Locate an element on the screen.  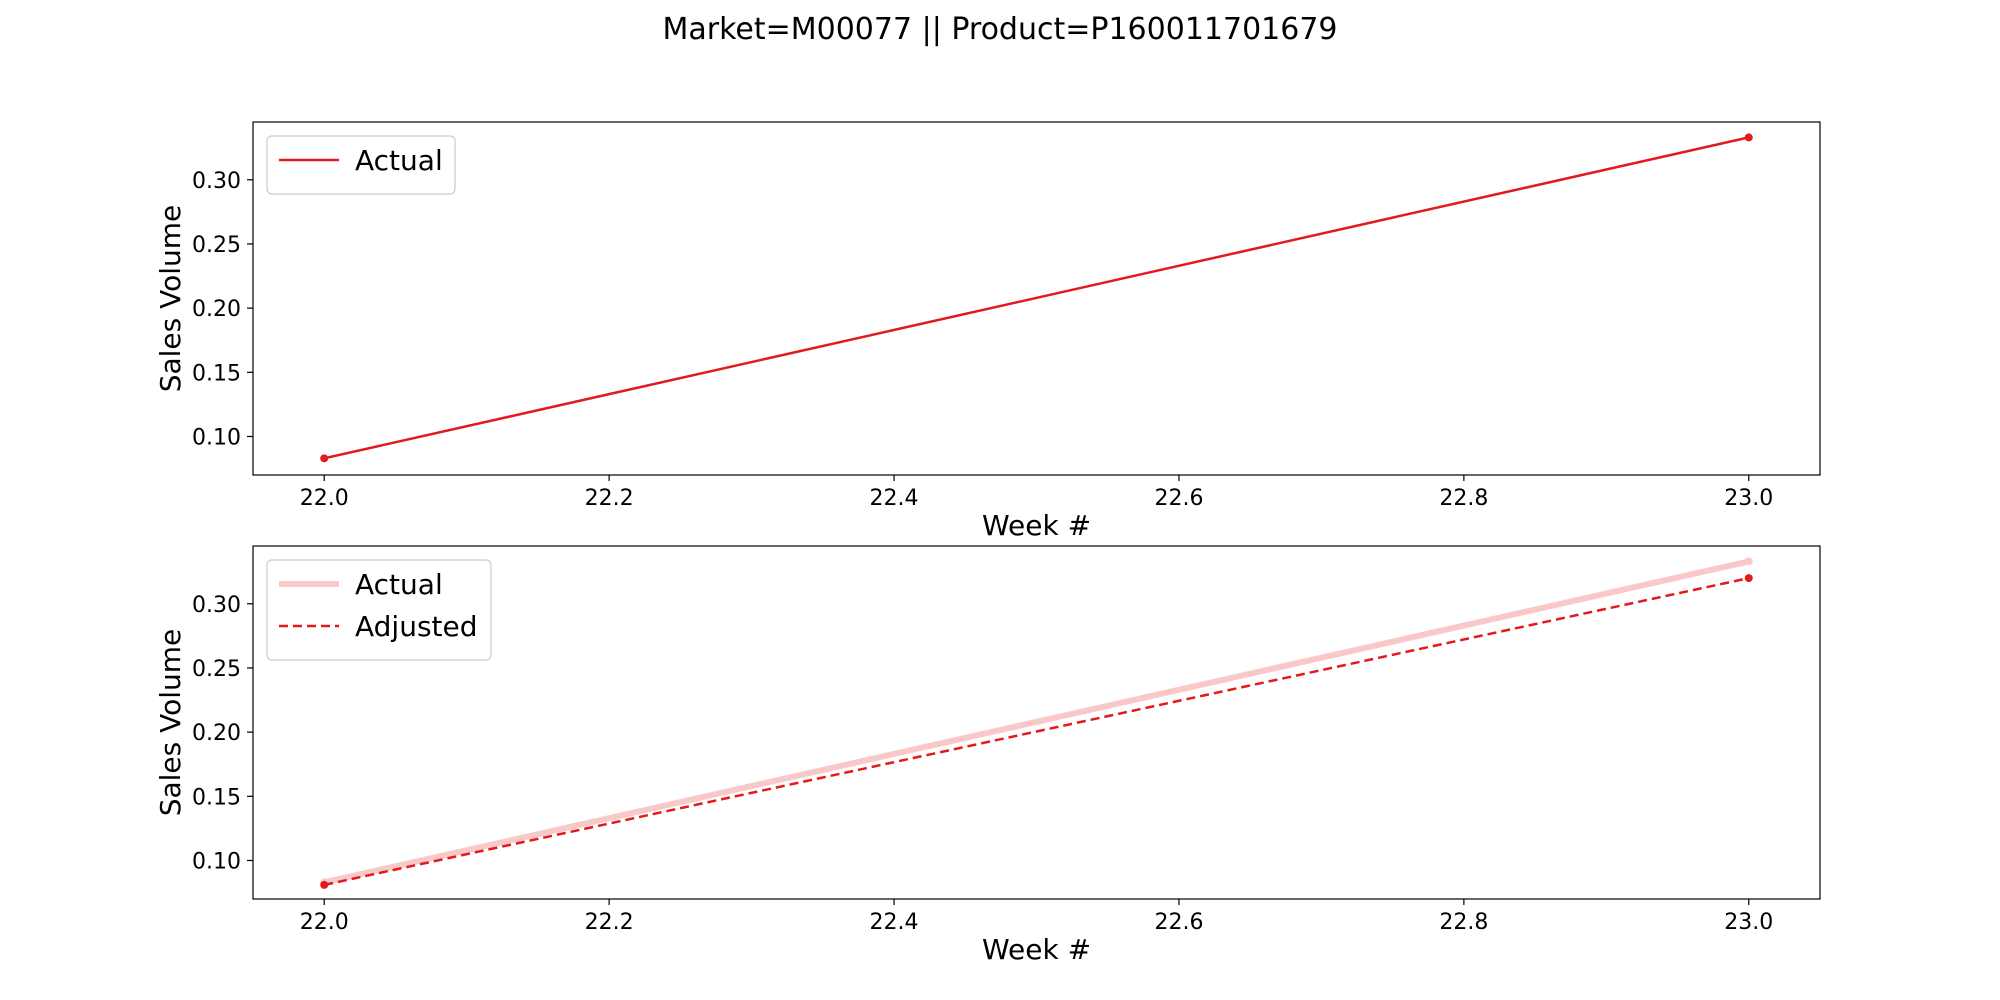
legend-box is located at coordinates (361, 165).